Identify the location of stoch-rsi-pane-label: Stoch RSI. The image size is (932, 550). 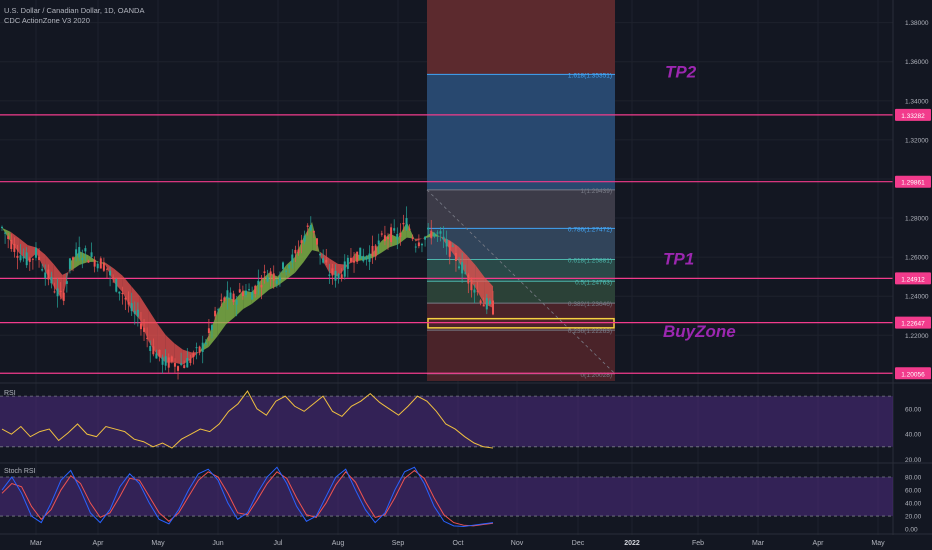
(20, 471).